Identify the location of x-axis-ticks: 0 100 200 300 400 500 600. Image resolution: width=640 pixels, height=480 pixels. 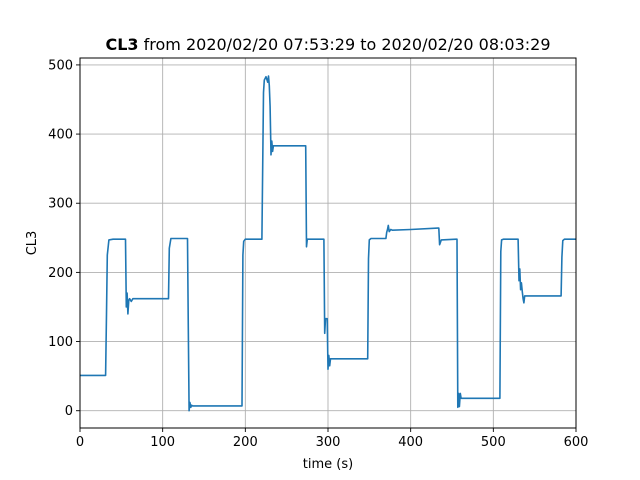
(332, 439).